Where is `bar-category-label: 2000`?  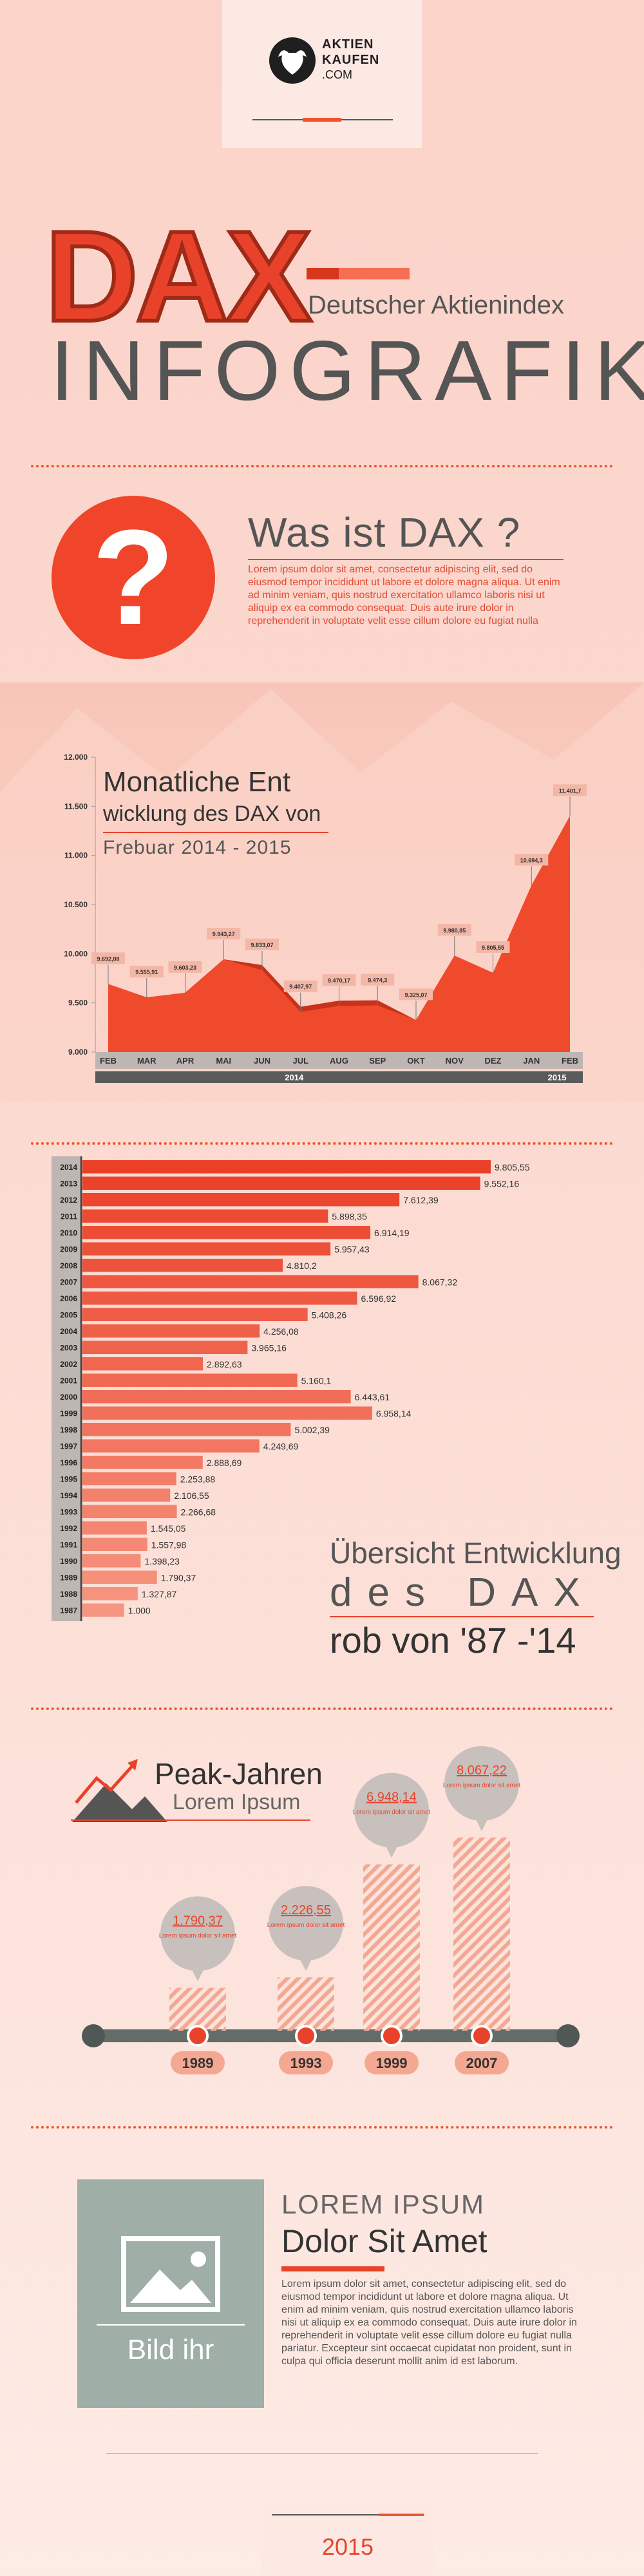 bar-category-label: 2000 is located at coordinates (68, 1397).